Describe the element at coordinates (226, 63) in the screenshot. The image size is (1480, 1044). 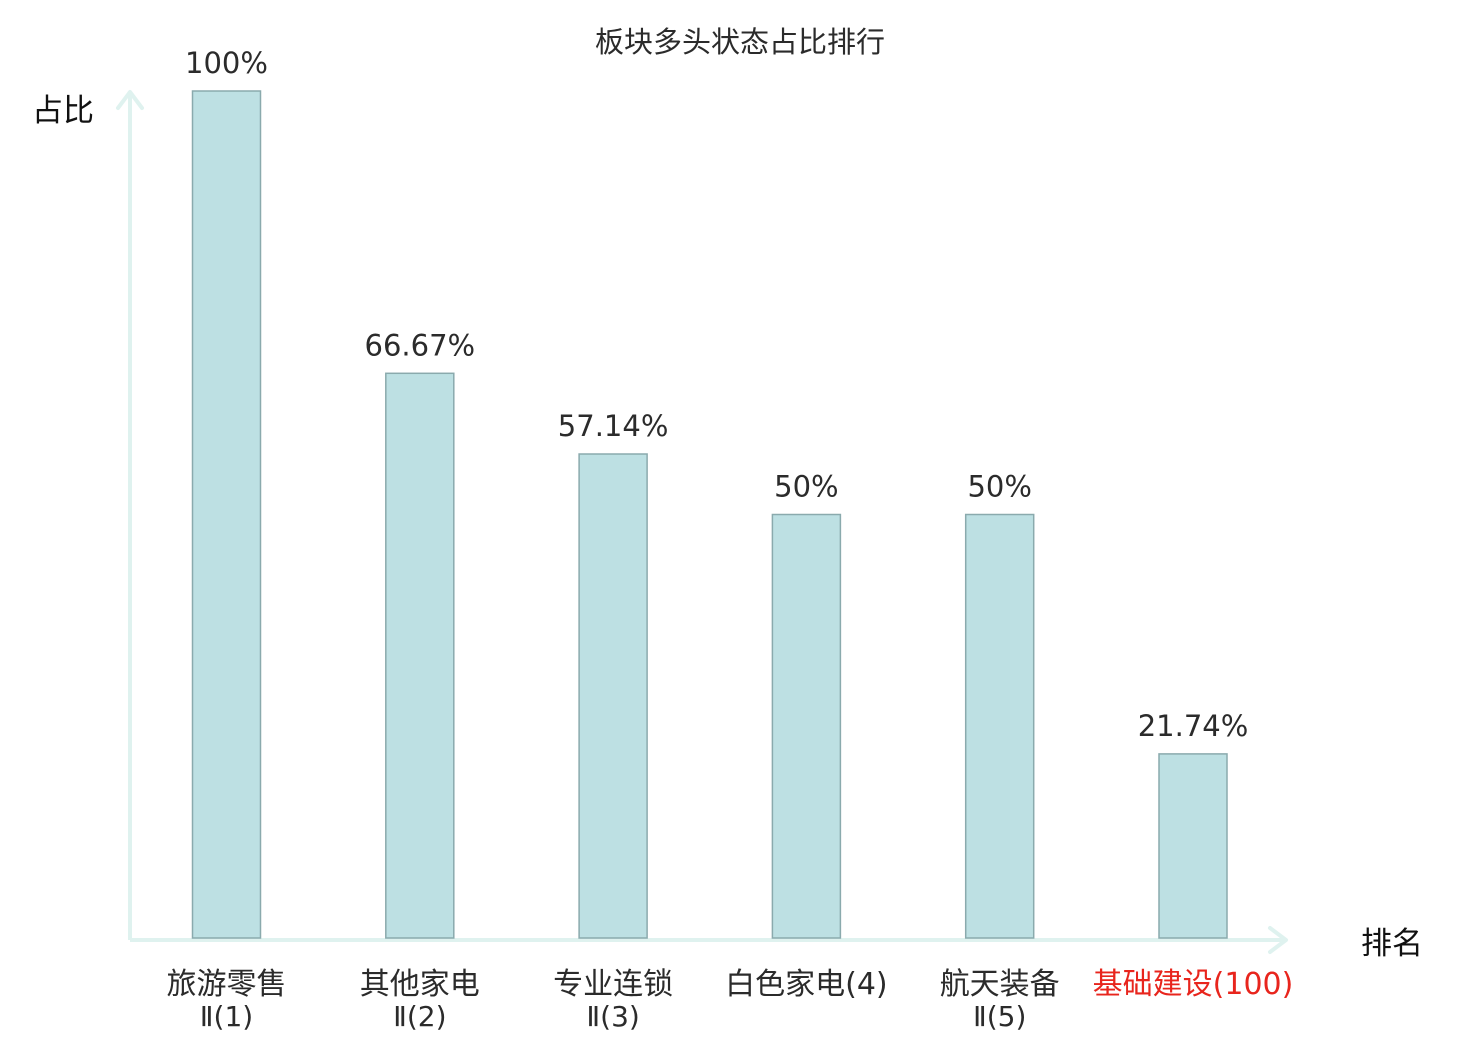
I see `value-label: 100%` at that location.